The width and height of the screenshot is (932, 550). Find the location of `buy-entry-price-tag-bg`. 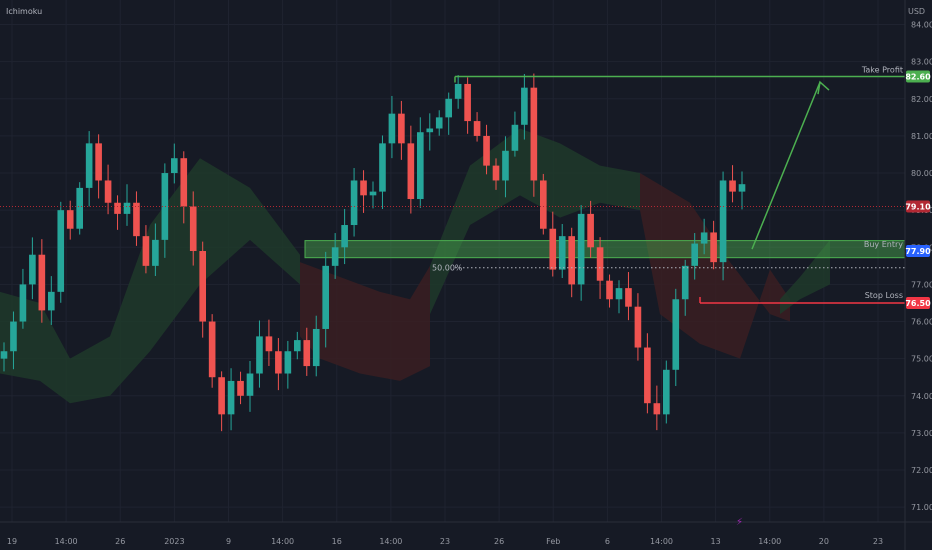

buy-entry-price-tag-bg is located at coordinates (918, 251).